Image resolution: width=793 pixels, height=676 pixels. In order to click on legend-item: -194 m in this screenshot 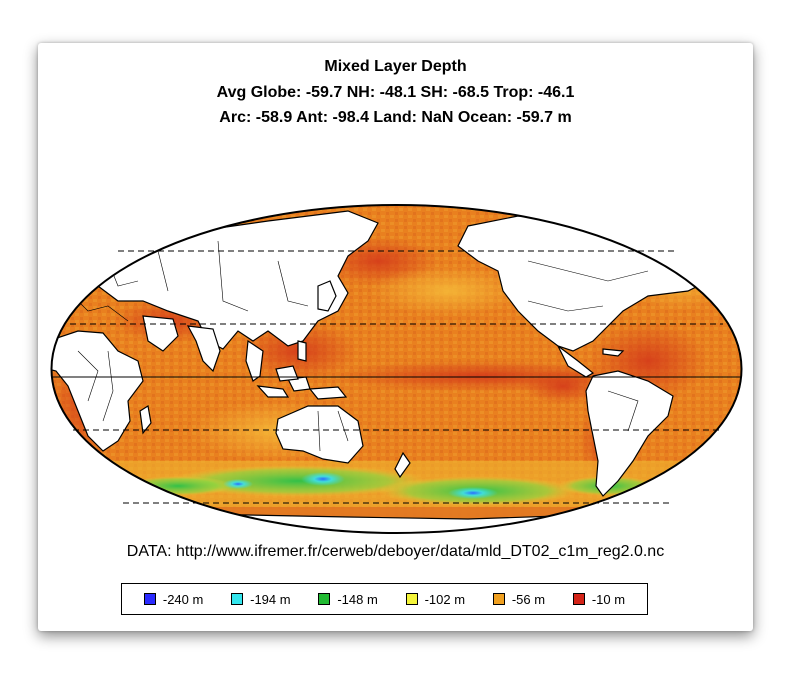, I will do `click(261, 599)`.